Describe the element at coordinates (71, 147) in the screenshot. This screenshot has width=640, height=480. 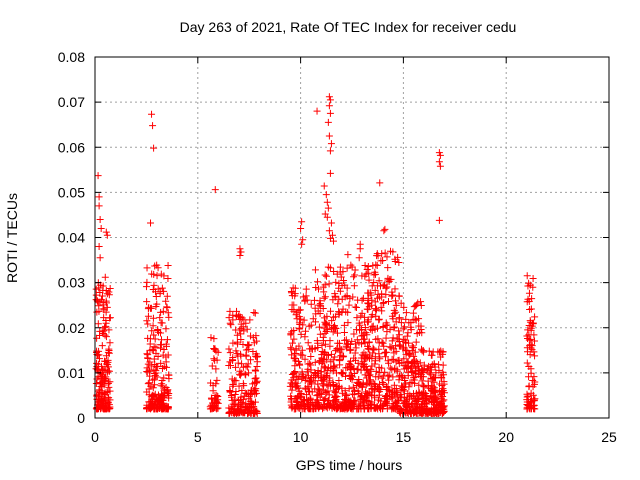
I see `y-tick-label: 0.06` at that location.